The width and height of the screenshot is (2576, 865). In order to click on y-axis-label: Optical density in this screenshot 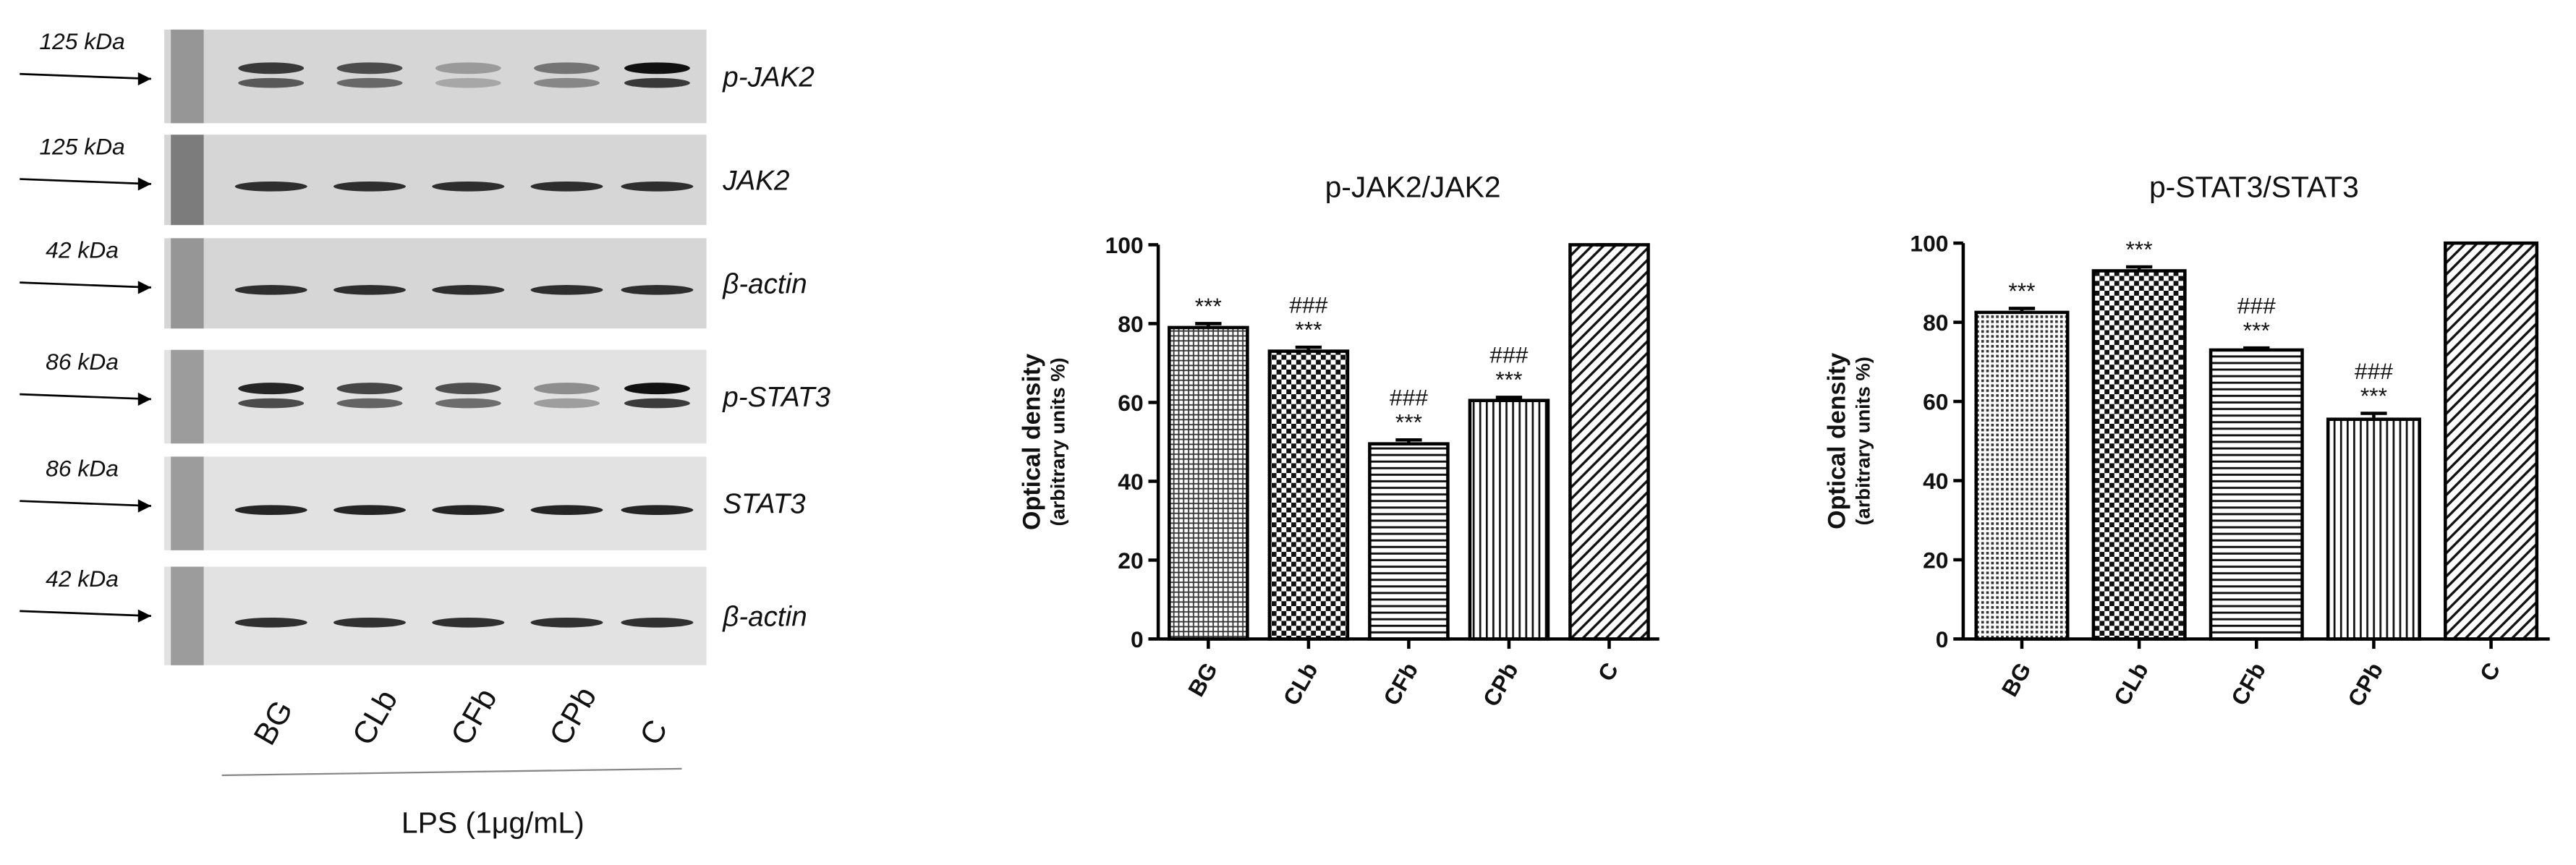, I will do `click(1032, 442)`.